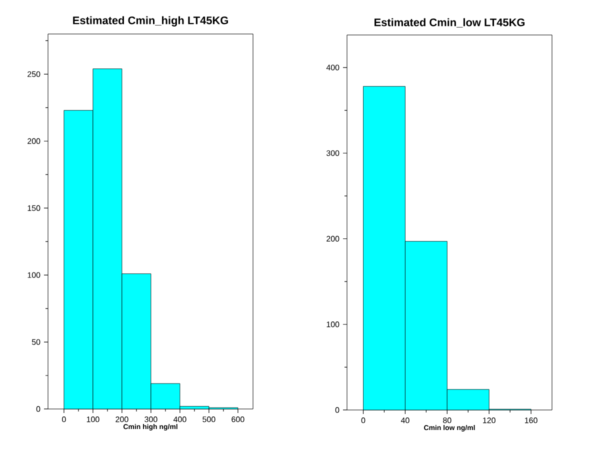 Image resolution: width=606 pixels, height=456 pixels. What do you see at coordinates (449, 23) in the screenshot?
I see `chart-title: Estimated Cmin_low LT45KG` at bounding box center [449, 23].